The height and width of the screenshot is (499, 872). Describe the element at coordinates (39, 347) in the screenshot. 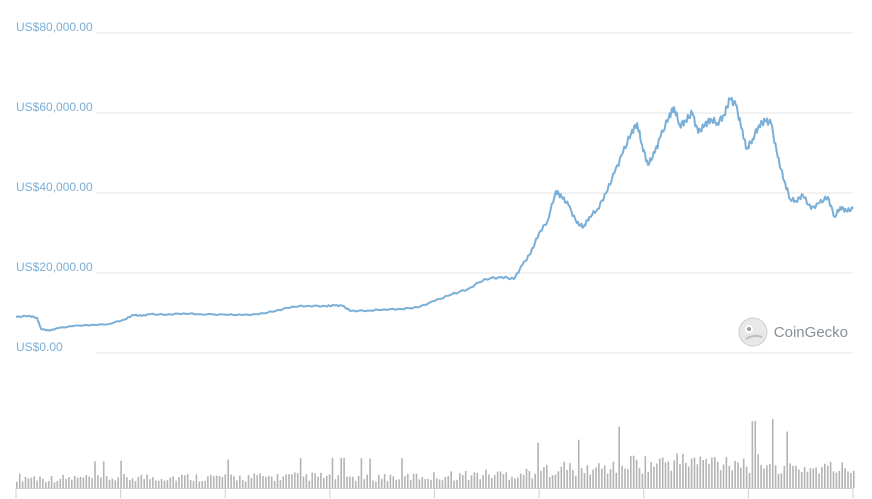

I see `y-tick-label: US$0.00` at that location.